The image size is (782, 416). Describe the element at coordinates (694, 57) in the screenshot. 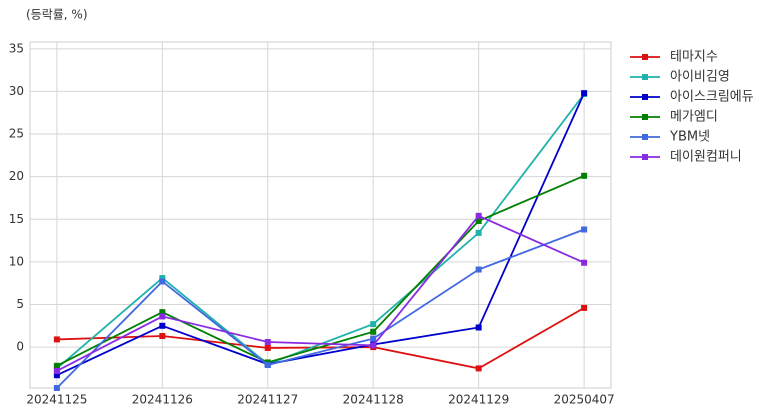

I see `legend-label: 테마지수` at that location.